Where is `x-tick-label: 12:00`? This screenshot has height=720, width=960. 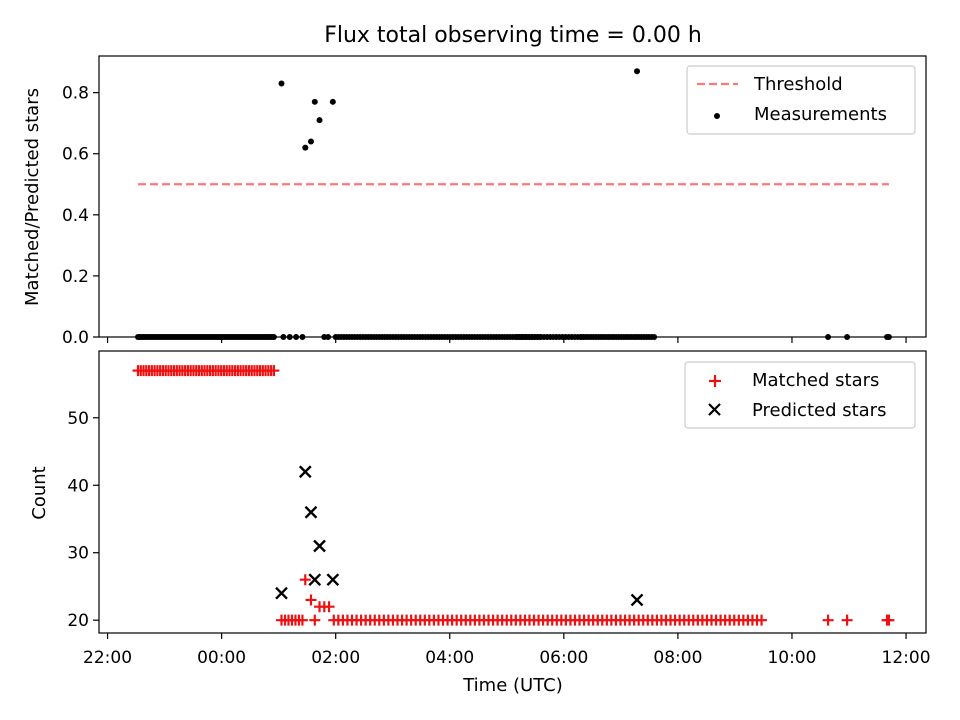 x-tick-label: 12:00 is located at coordinates (906, 658).